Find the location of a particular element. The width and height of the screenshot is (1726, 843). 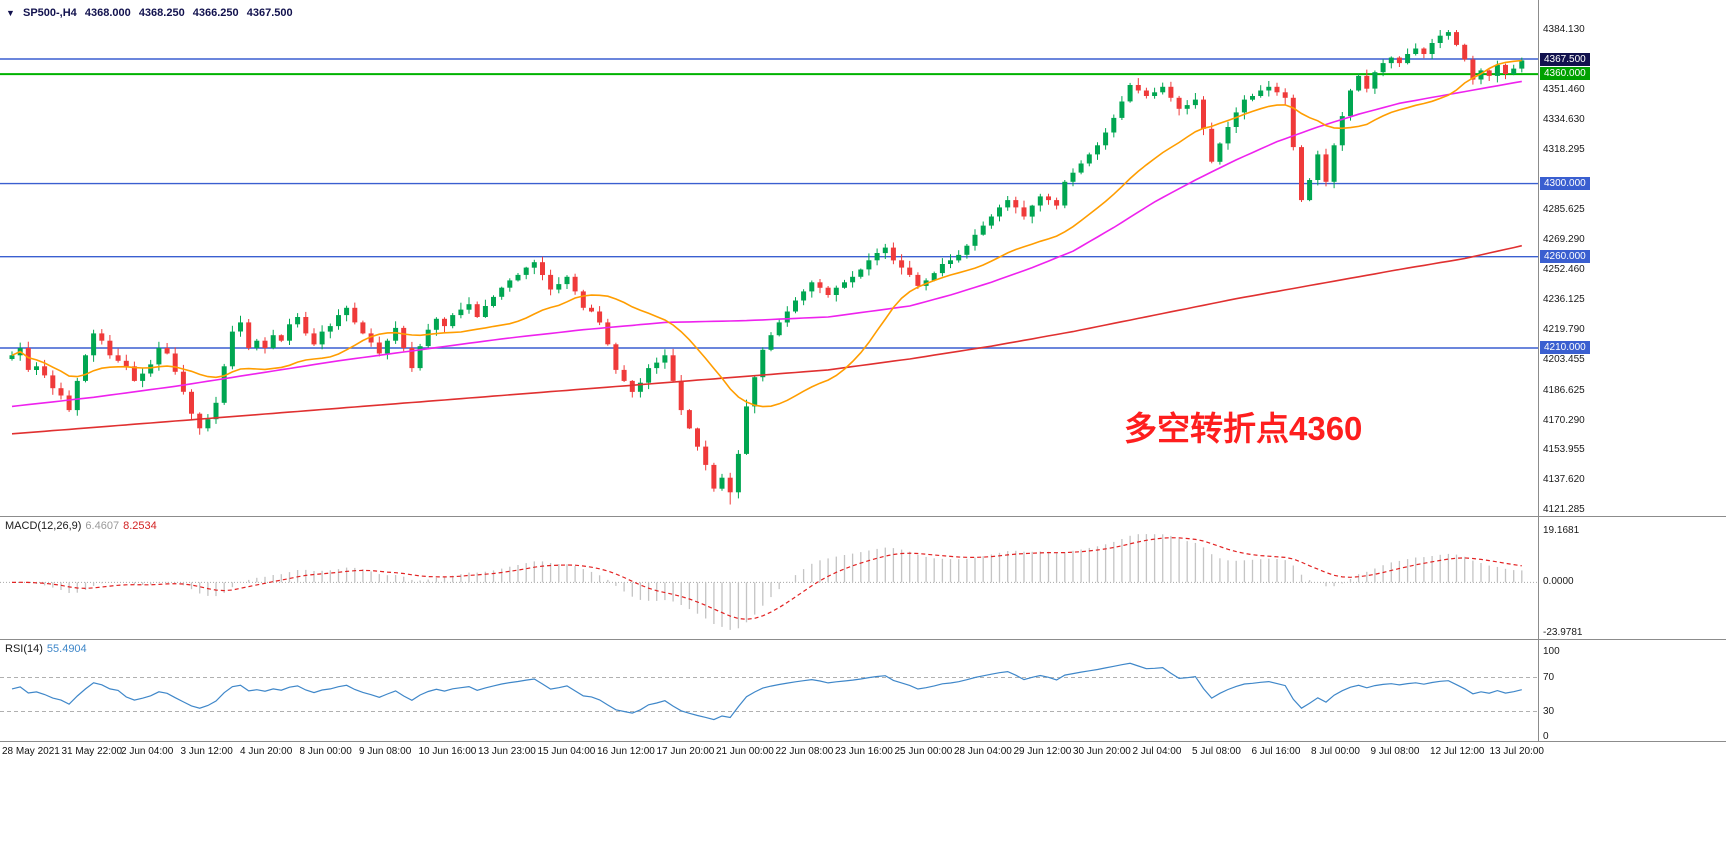

time-axis-label: 23 Jun 16:00 is located at coordinates (864, 751).